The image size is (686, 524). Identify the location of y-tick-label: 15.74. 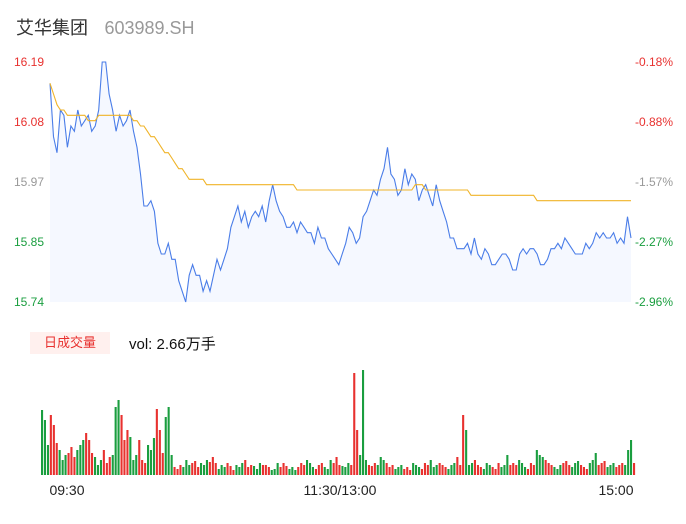
(29, 302).